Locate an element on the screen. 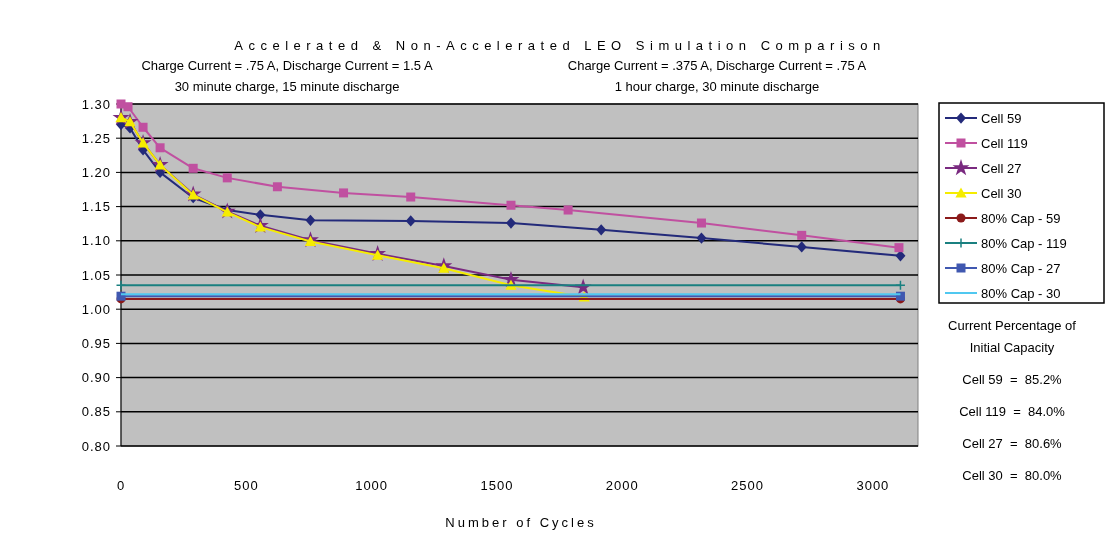 The height and width of the screenshot is (546, 1112). y-tick-label: 1.05 is located at coordinates (96, 275).